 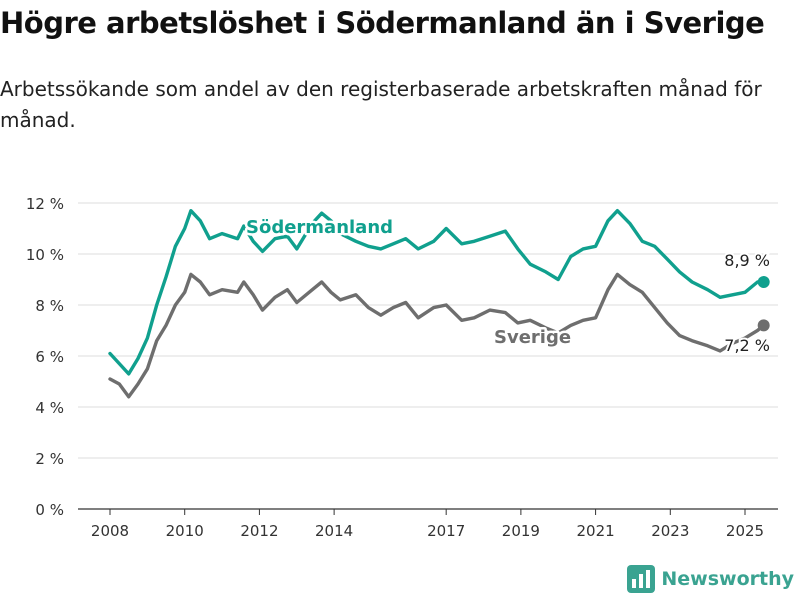 I want to click on x-tick-label: 2017, so click(x=446, y=531).